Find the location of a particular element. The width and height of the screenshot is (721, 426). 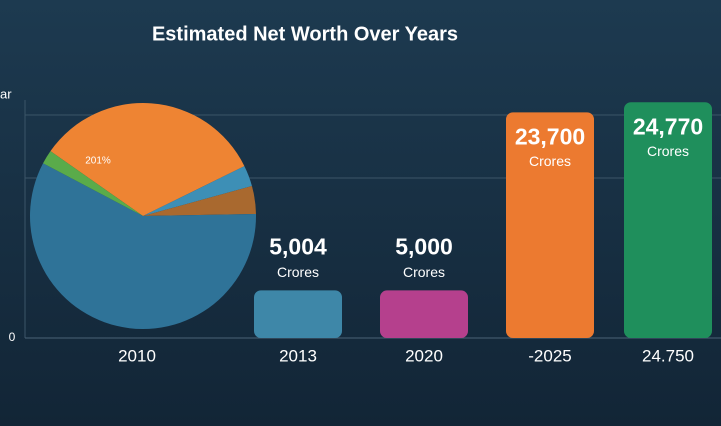

value-label: 5,000 is located at coordinates (424, 246).